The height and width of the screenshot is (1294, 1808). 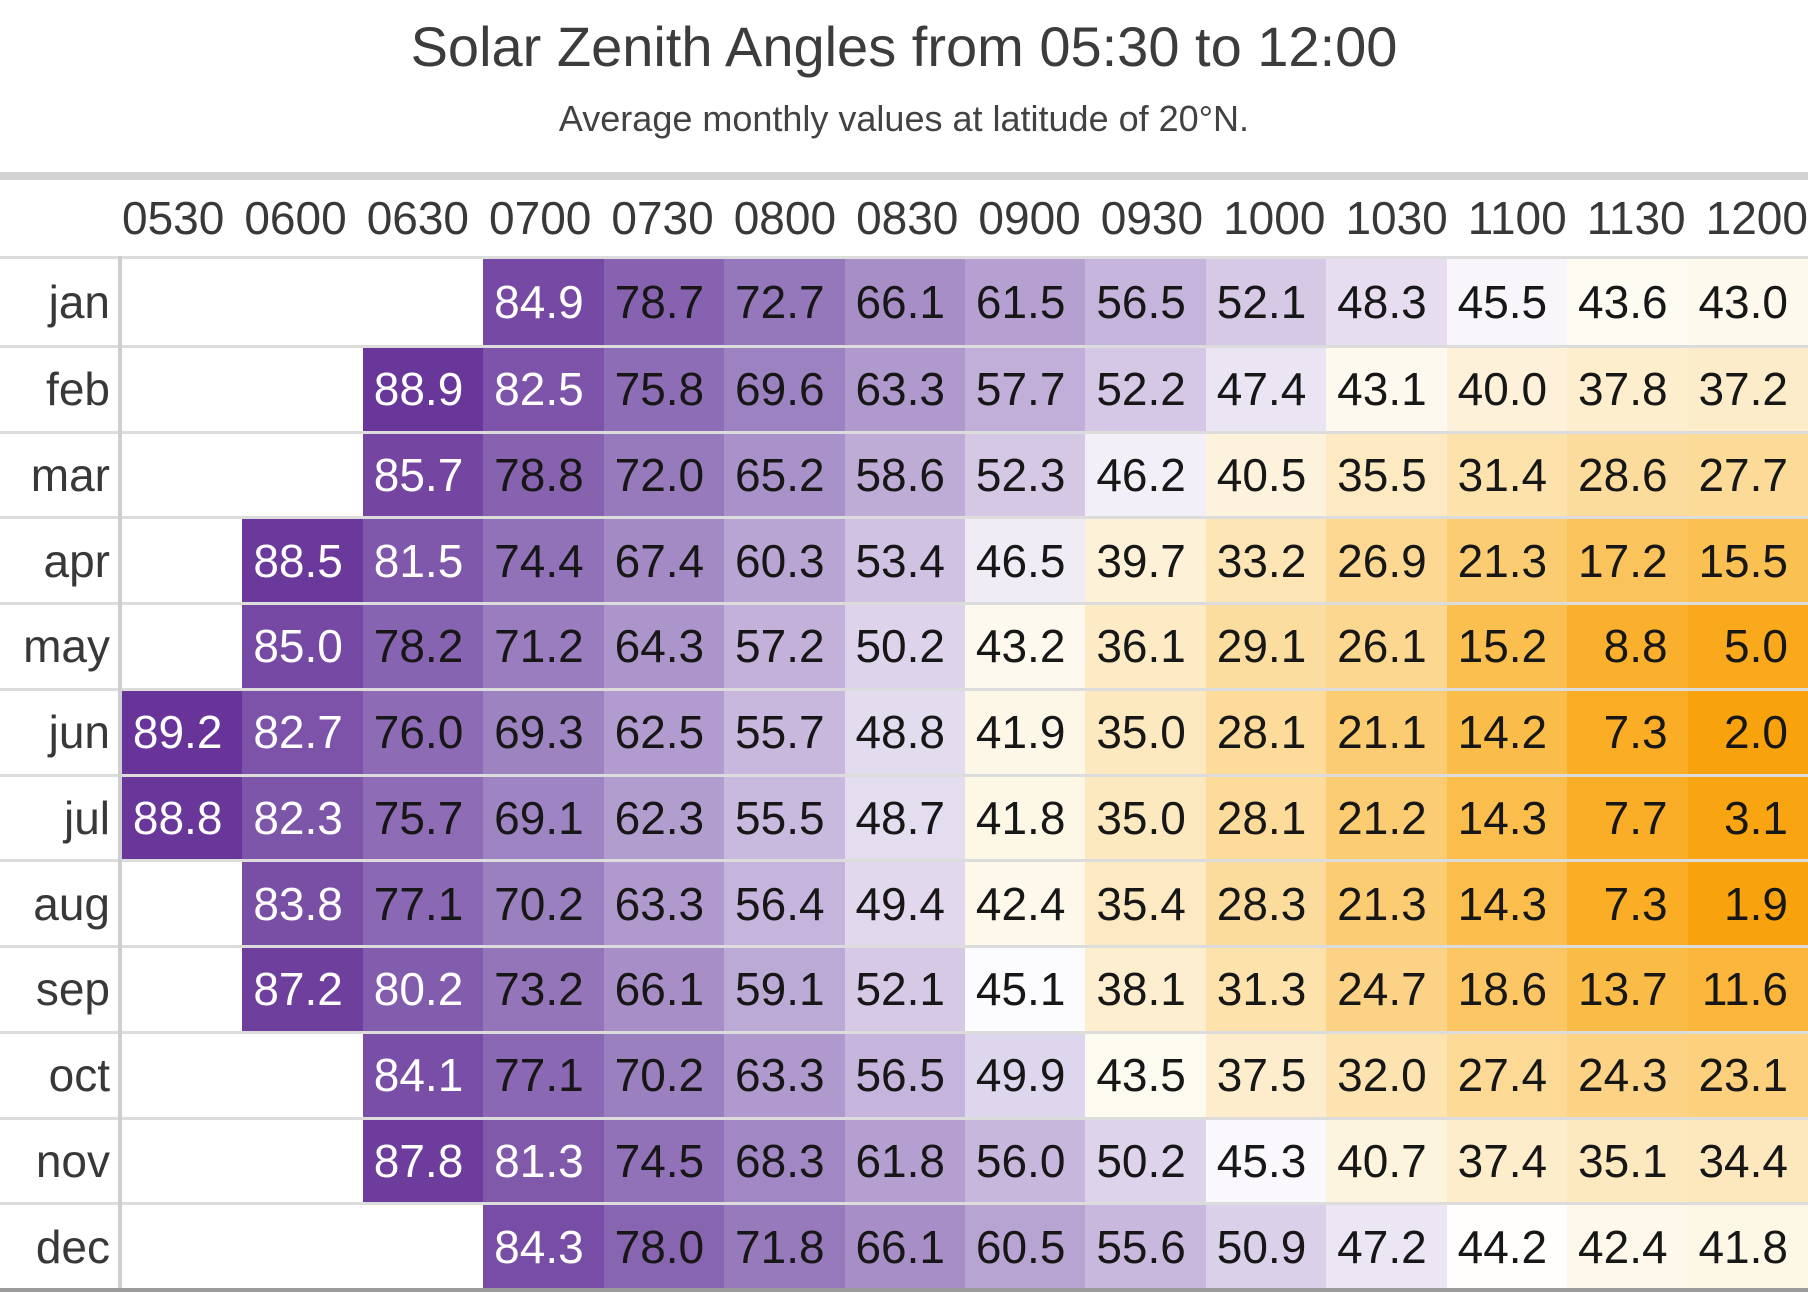 I want to click on heatmap-cell: 14.2, so click(x=1507, y=732).